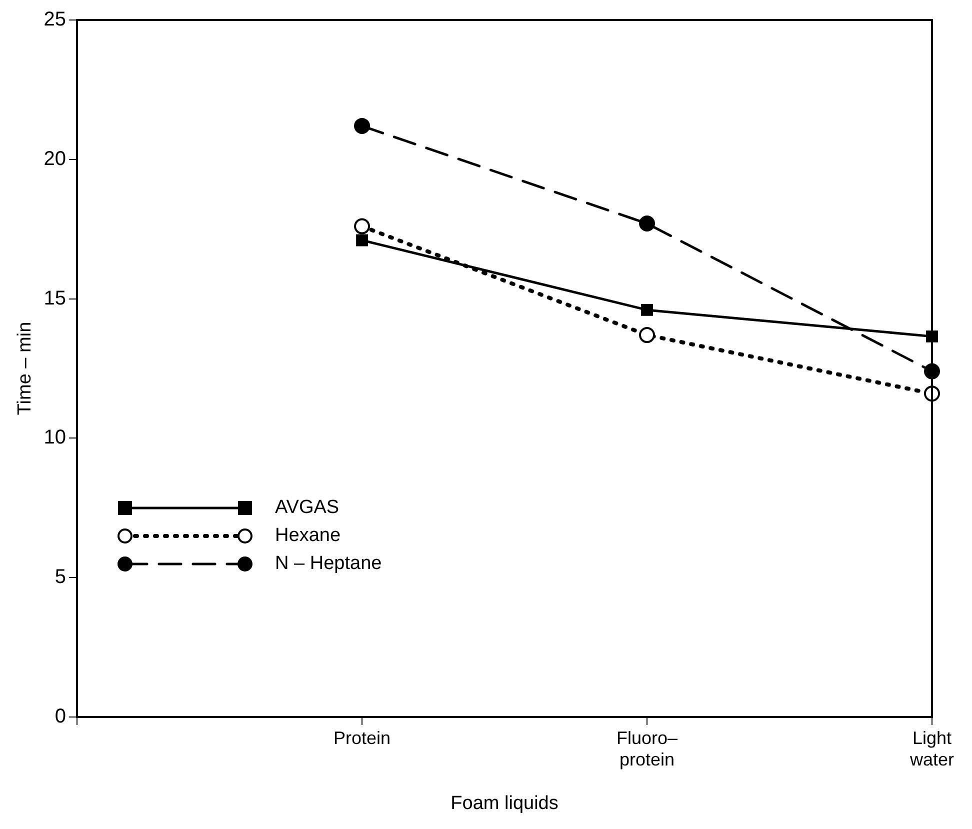 Image resolution: width=972 pixels, height=829 pixels. I want to click on legend-label: AVGAS, so click(307, 507).